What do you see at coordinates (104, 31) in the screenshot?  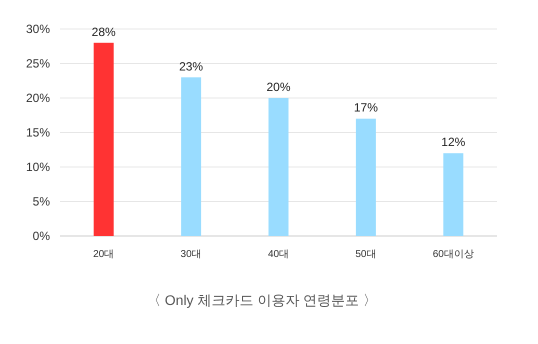 I see `value-label: 28%` at bounding box center [104, 31].